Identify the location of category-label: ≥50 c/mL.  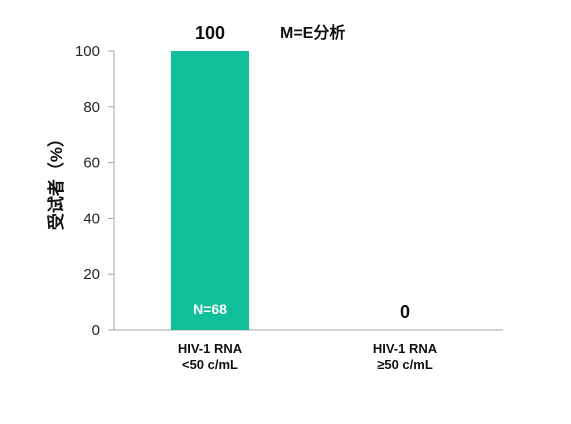
(405, 364).